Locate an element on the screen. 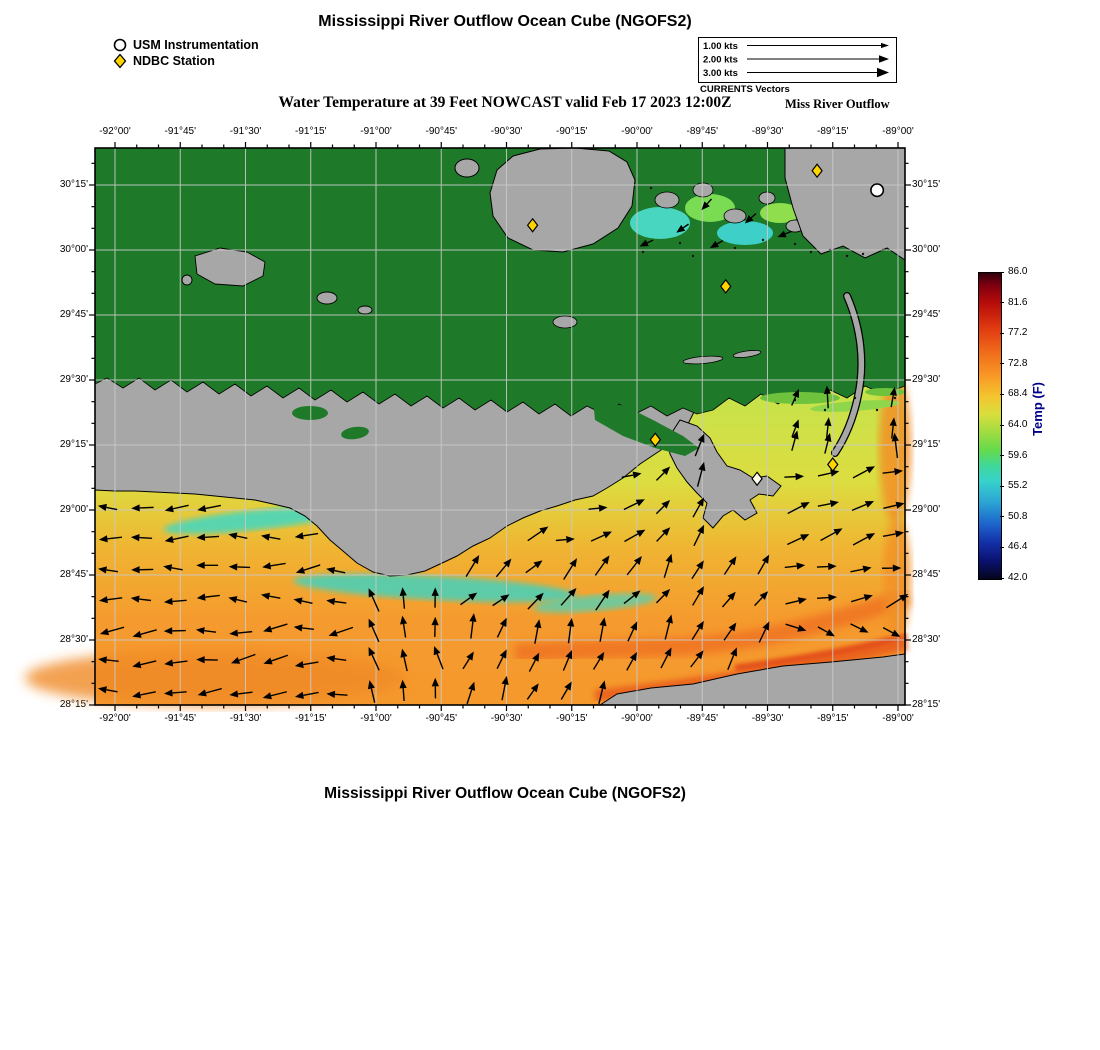  x-tick-label-top: -91°30' is located at coordinates (245, 131).